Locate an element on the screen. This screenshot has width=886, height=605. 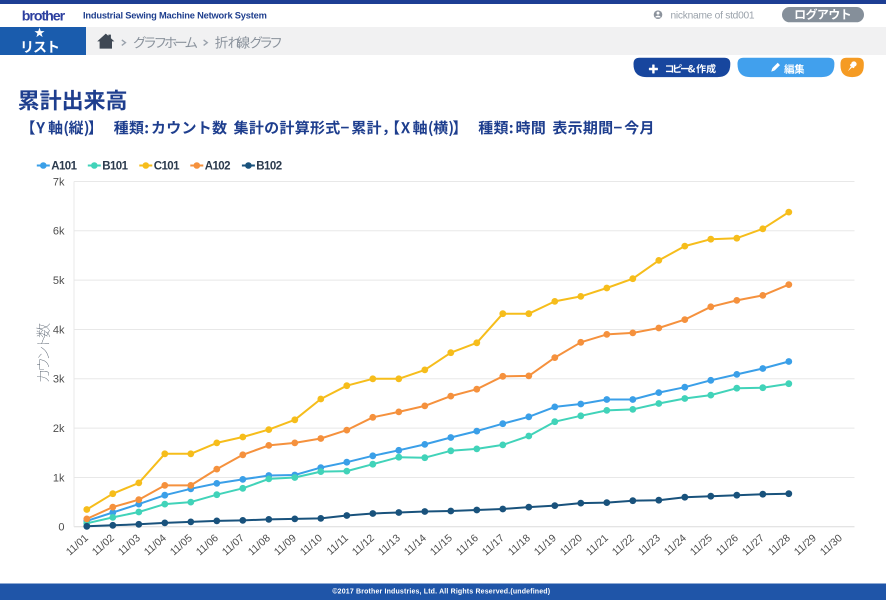
svg-text: 6k is located at coordinates (59, 232).